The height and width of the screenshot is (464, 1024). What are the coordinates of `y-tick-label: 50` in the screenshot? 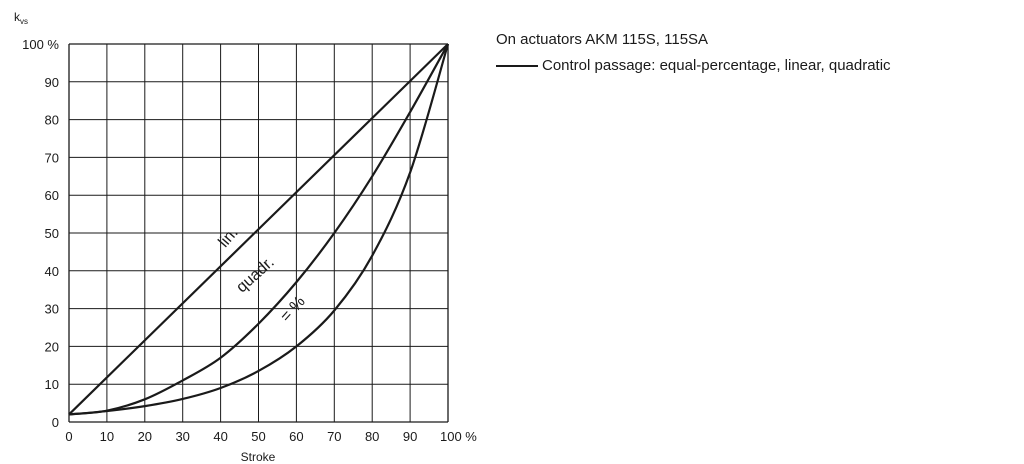 It's located at (52, 233).